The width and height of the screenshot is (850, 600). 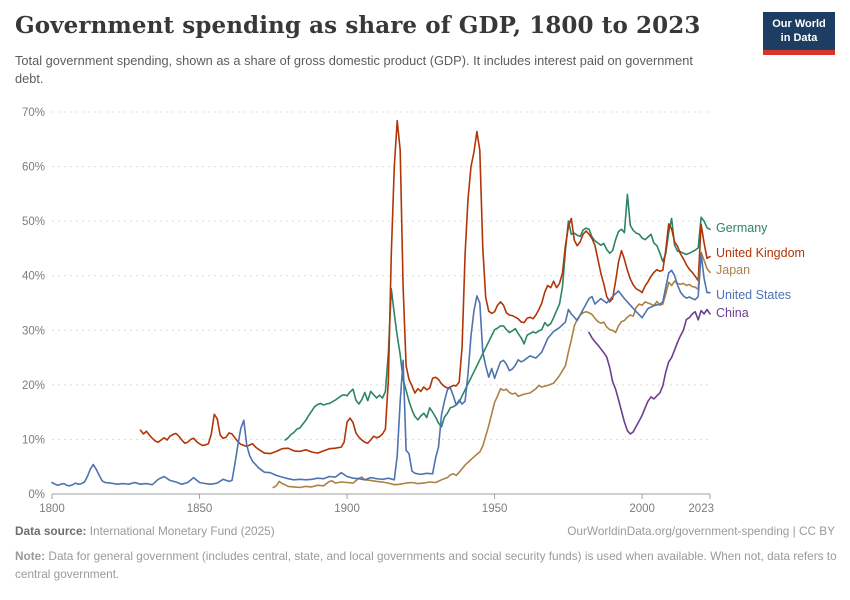 I want to click on x-tick-label: 1800, so click(x=52, y=509).